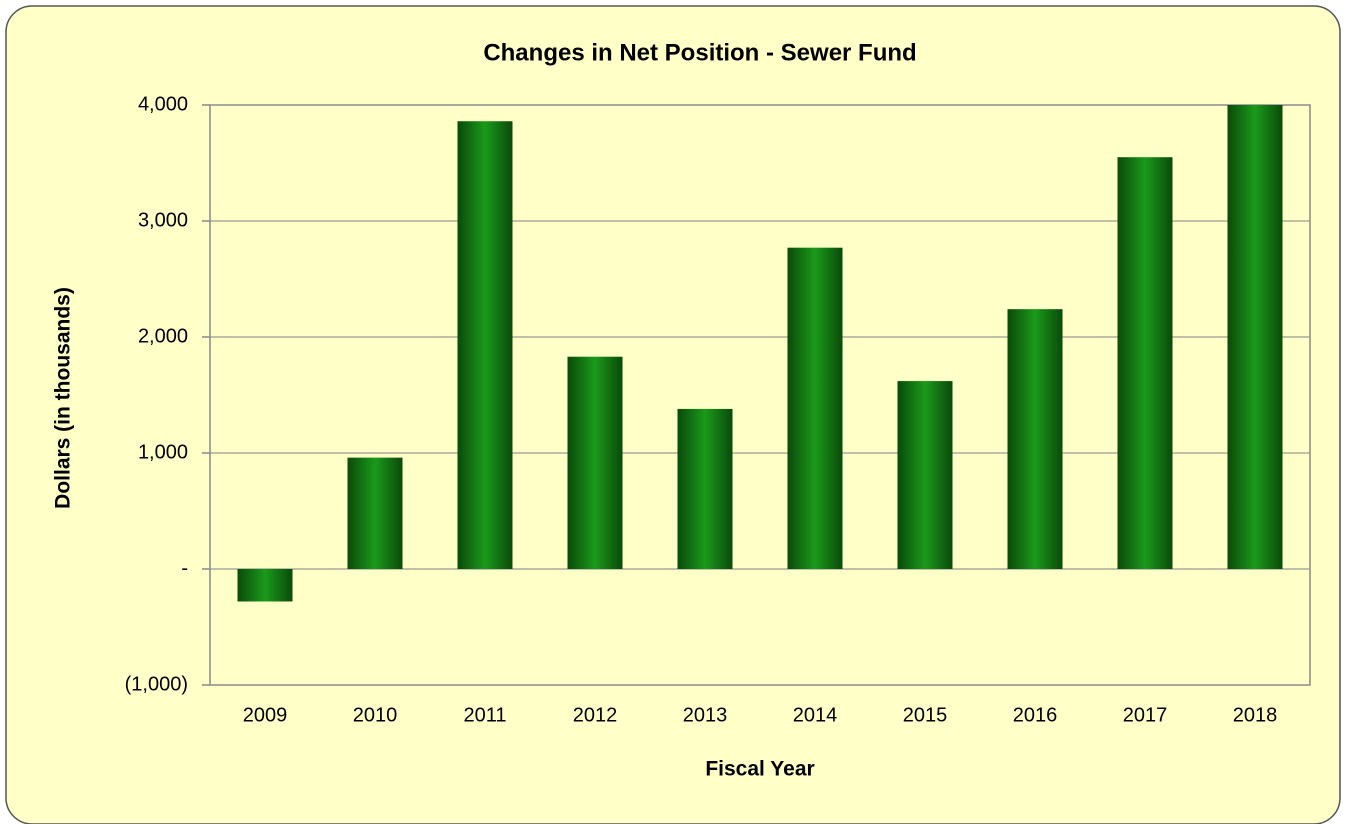 This screenshot has height=824, width=1346. I want to click on x-tick-label: 2012, so click(595, 715).